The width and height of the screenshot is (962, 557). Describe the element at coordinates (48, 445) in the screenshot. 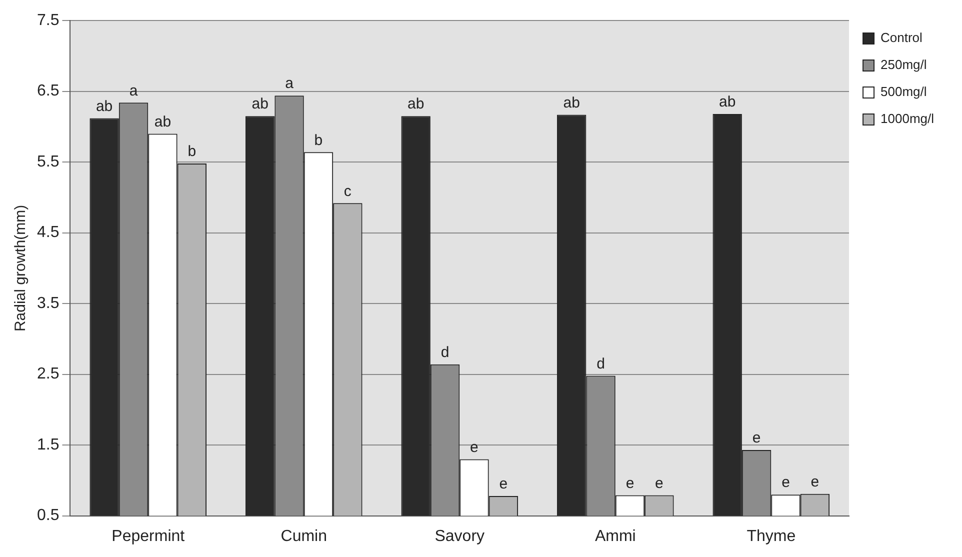

I see `y-tick-label: 1.5` at that location.